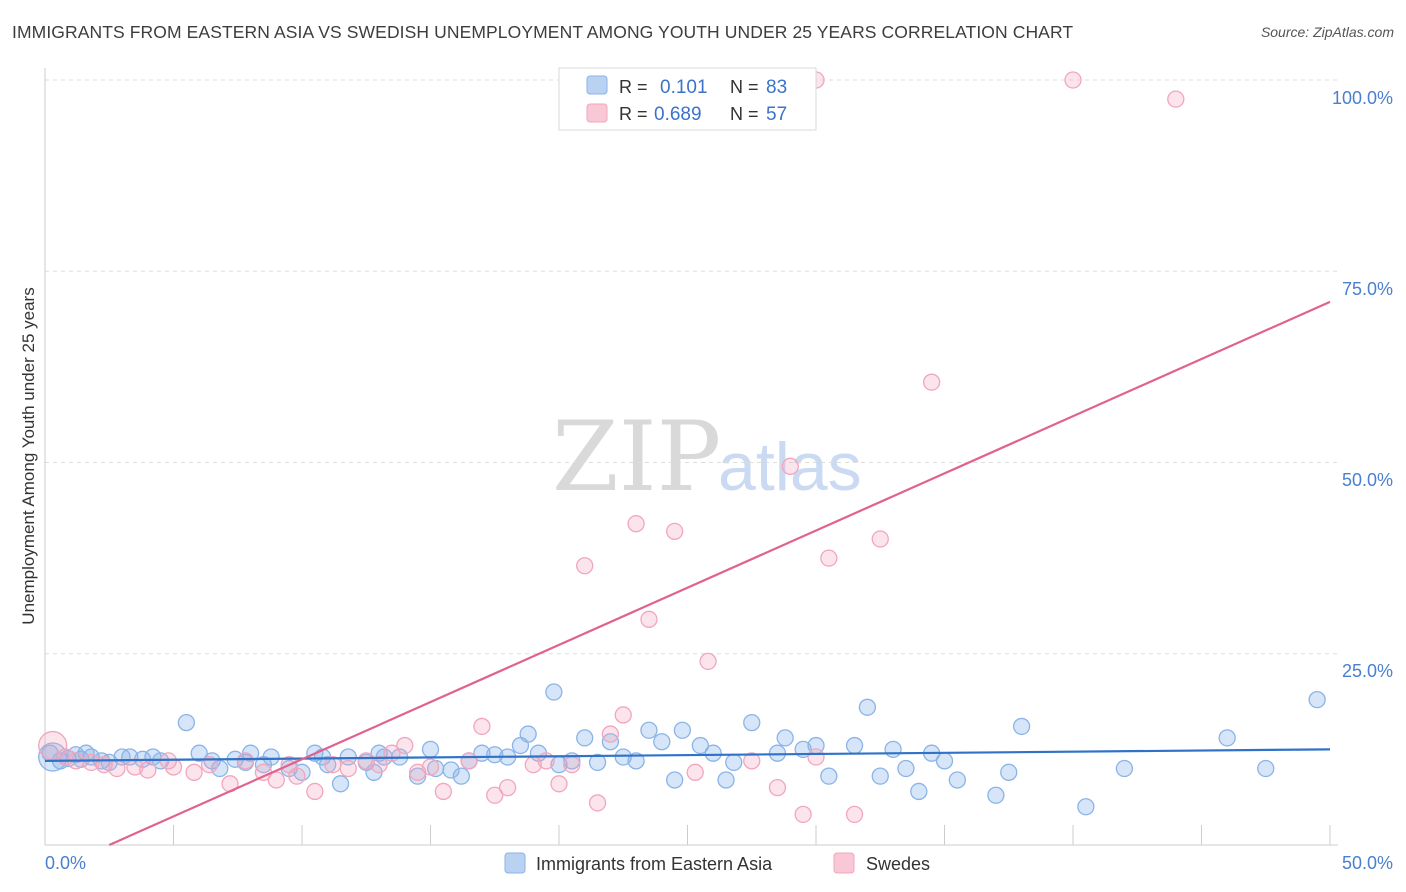 Image resolution: width=1406 pixels, height=892 pixels. What do you see at coordinates (844, 863) in the screenshot?
I see `series-legend-swatch-pink` at bounding box center [844, 863].